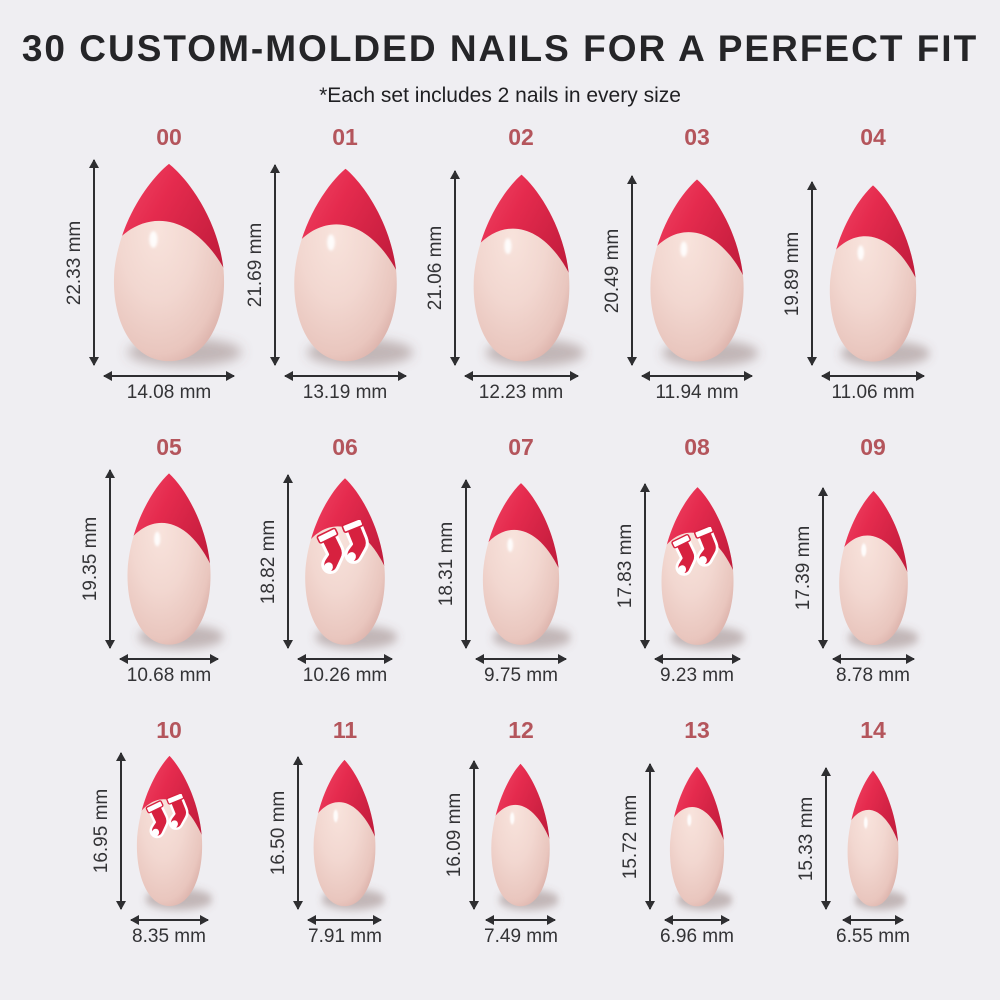  I want to click on height-label: 16.09 mm, so click(455, 835).